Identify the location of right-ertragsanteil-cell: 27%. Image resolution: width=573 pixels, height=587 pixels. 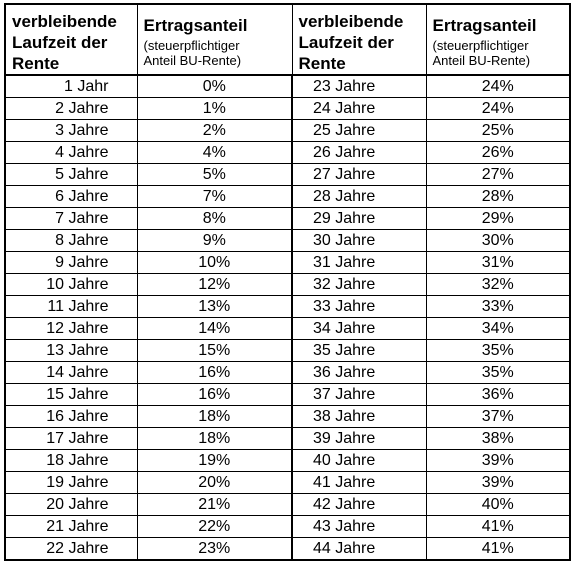
(498, 174).